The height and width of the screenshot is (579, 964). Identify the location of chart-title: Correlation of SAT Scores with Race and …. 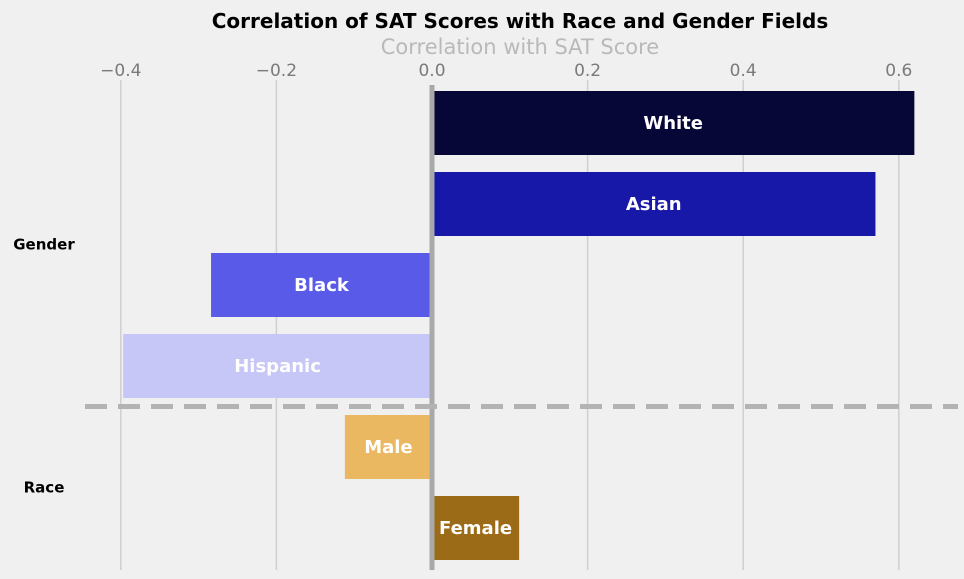
(520, 21).